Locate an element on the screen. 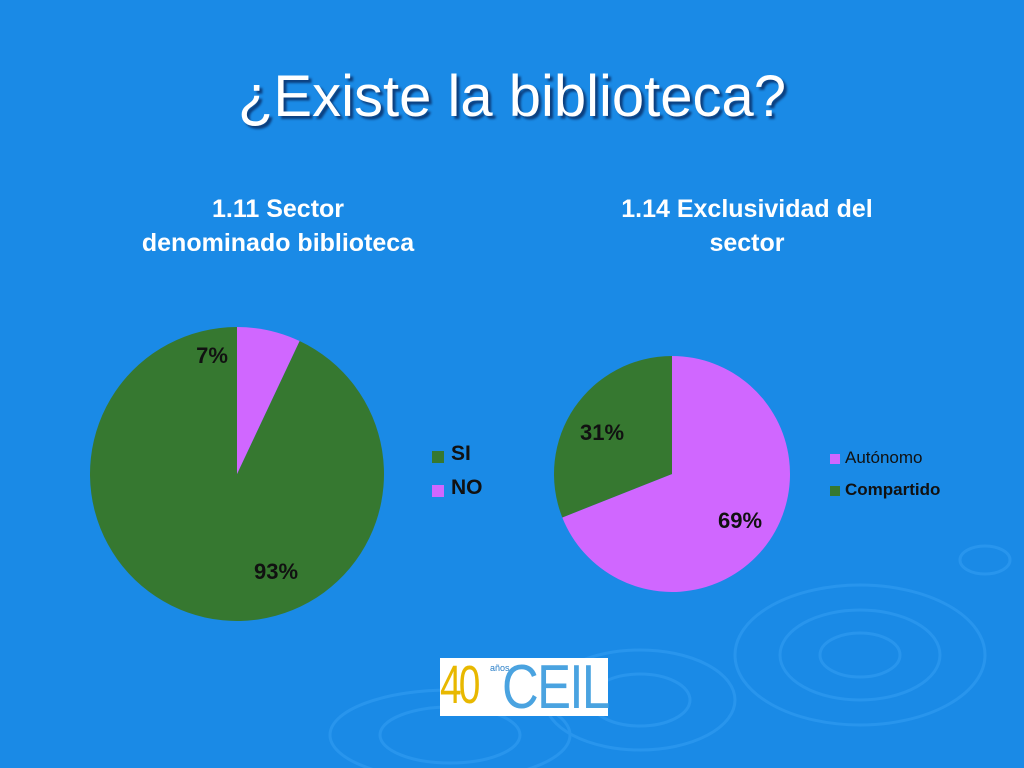  pie-slice-no is located at coordinates (268, 400).